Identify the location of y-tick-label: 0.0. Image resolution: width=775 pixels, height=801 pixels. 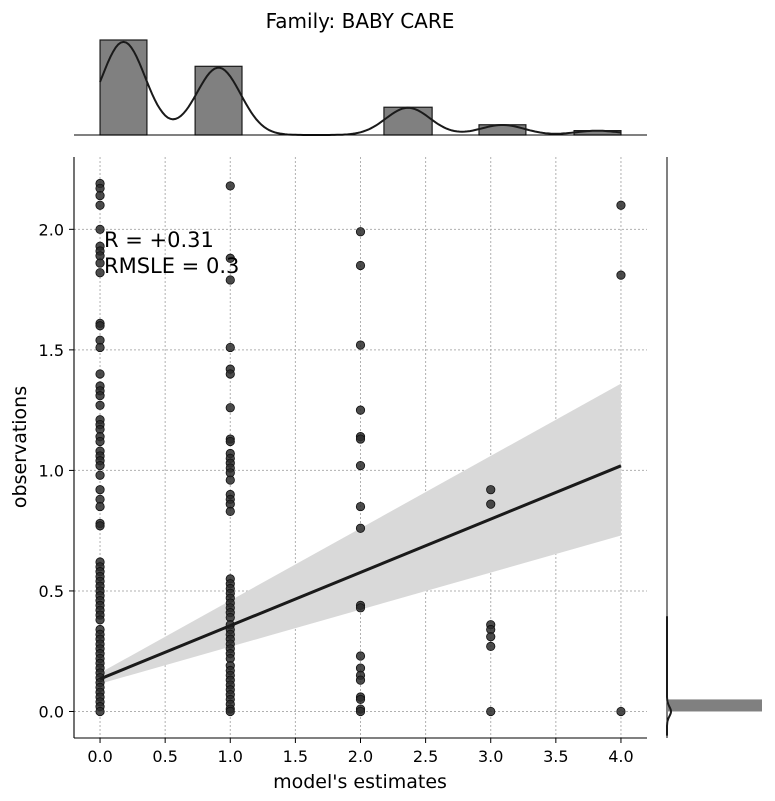
(51, 711).